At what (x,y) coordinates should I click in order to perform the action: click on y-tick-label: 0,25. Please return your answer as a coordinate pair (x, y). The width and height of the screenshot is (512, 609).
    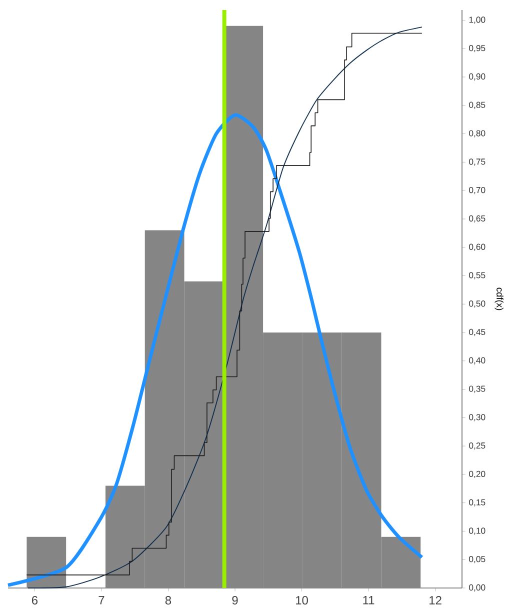
    Looking at the image, I should click on (477, 446).